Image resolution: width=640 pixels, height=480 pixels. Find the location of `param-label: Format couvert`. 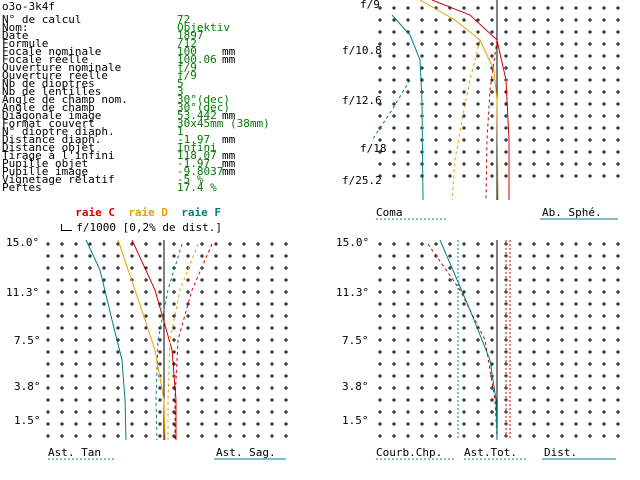

param-label: Format couvert is located at coordinates (48, 123).